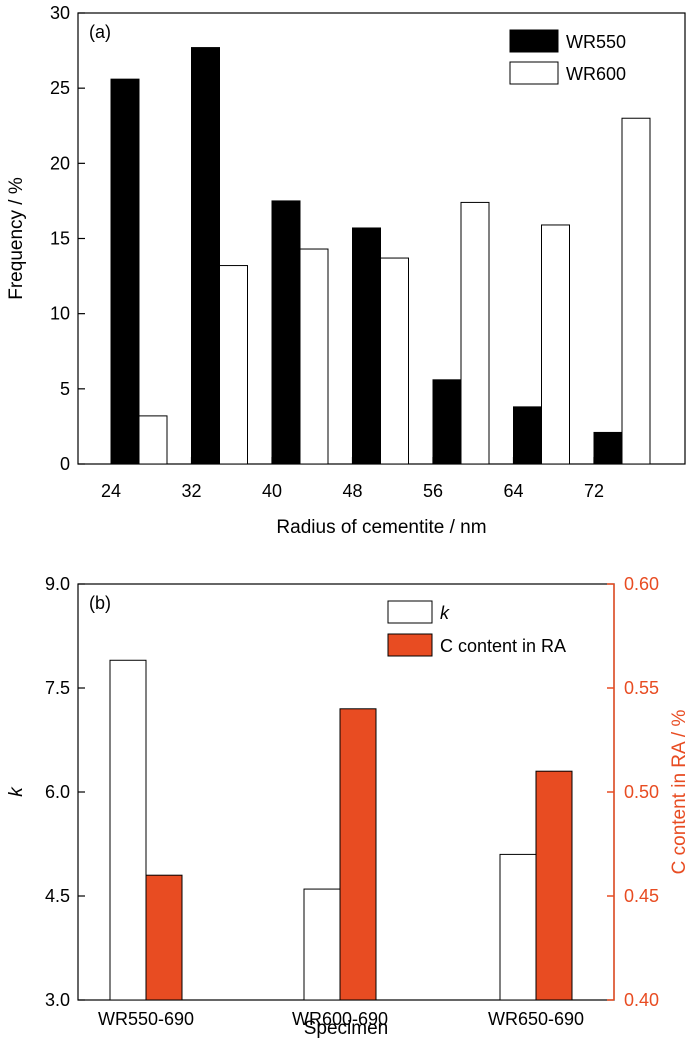 The width and height of the screenshot is (700, 1046). What do you see at coordinates (146, 1019) in the screenshot?
I see `x-tick-label: WR550-690` at bounding box center [146, 1019].